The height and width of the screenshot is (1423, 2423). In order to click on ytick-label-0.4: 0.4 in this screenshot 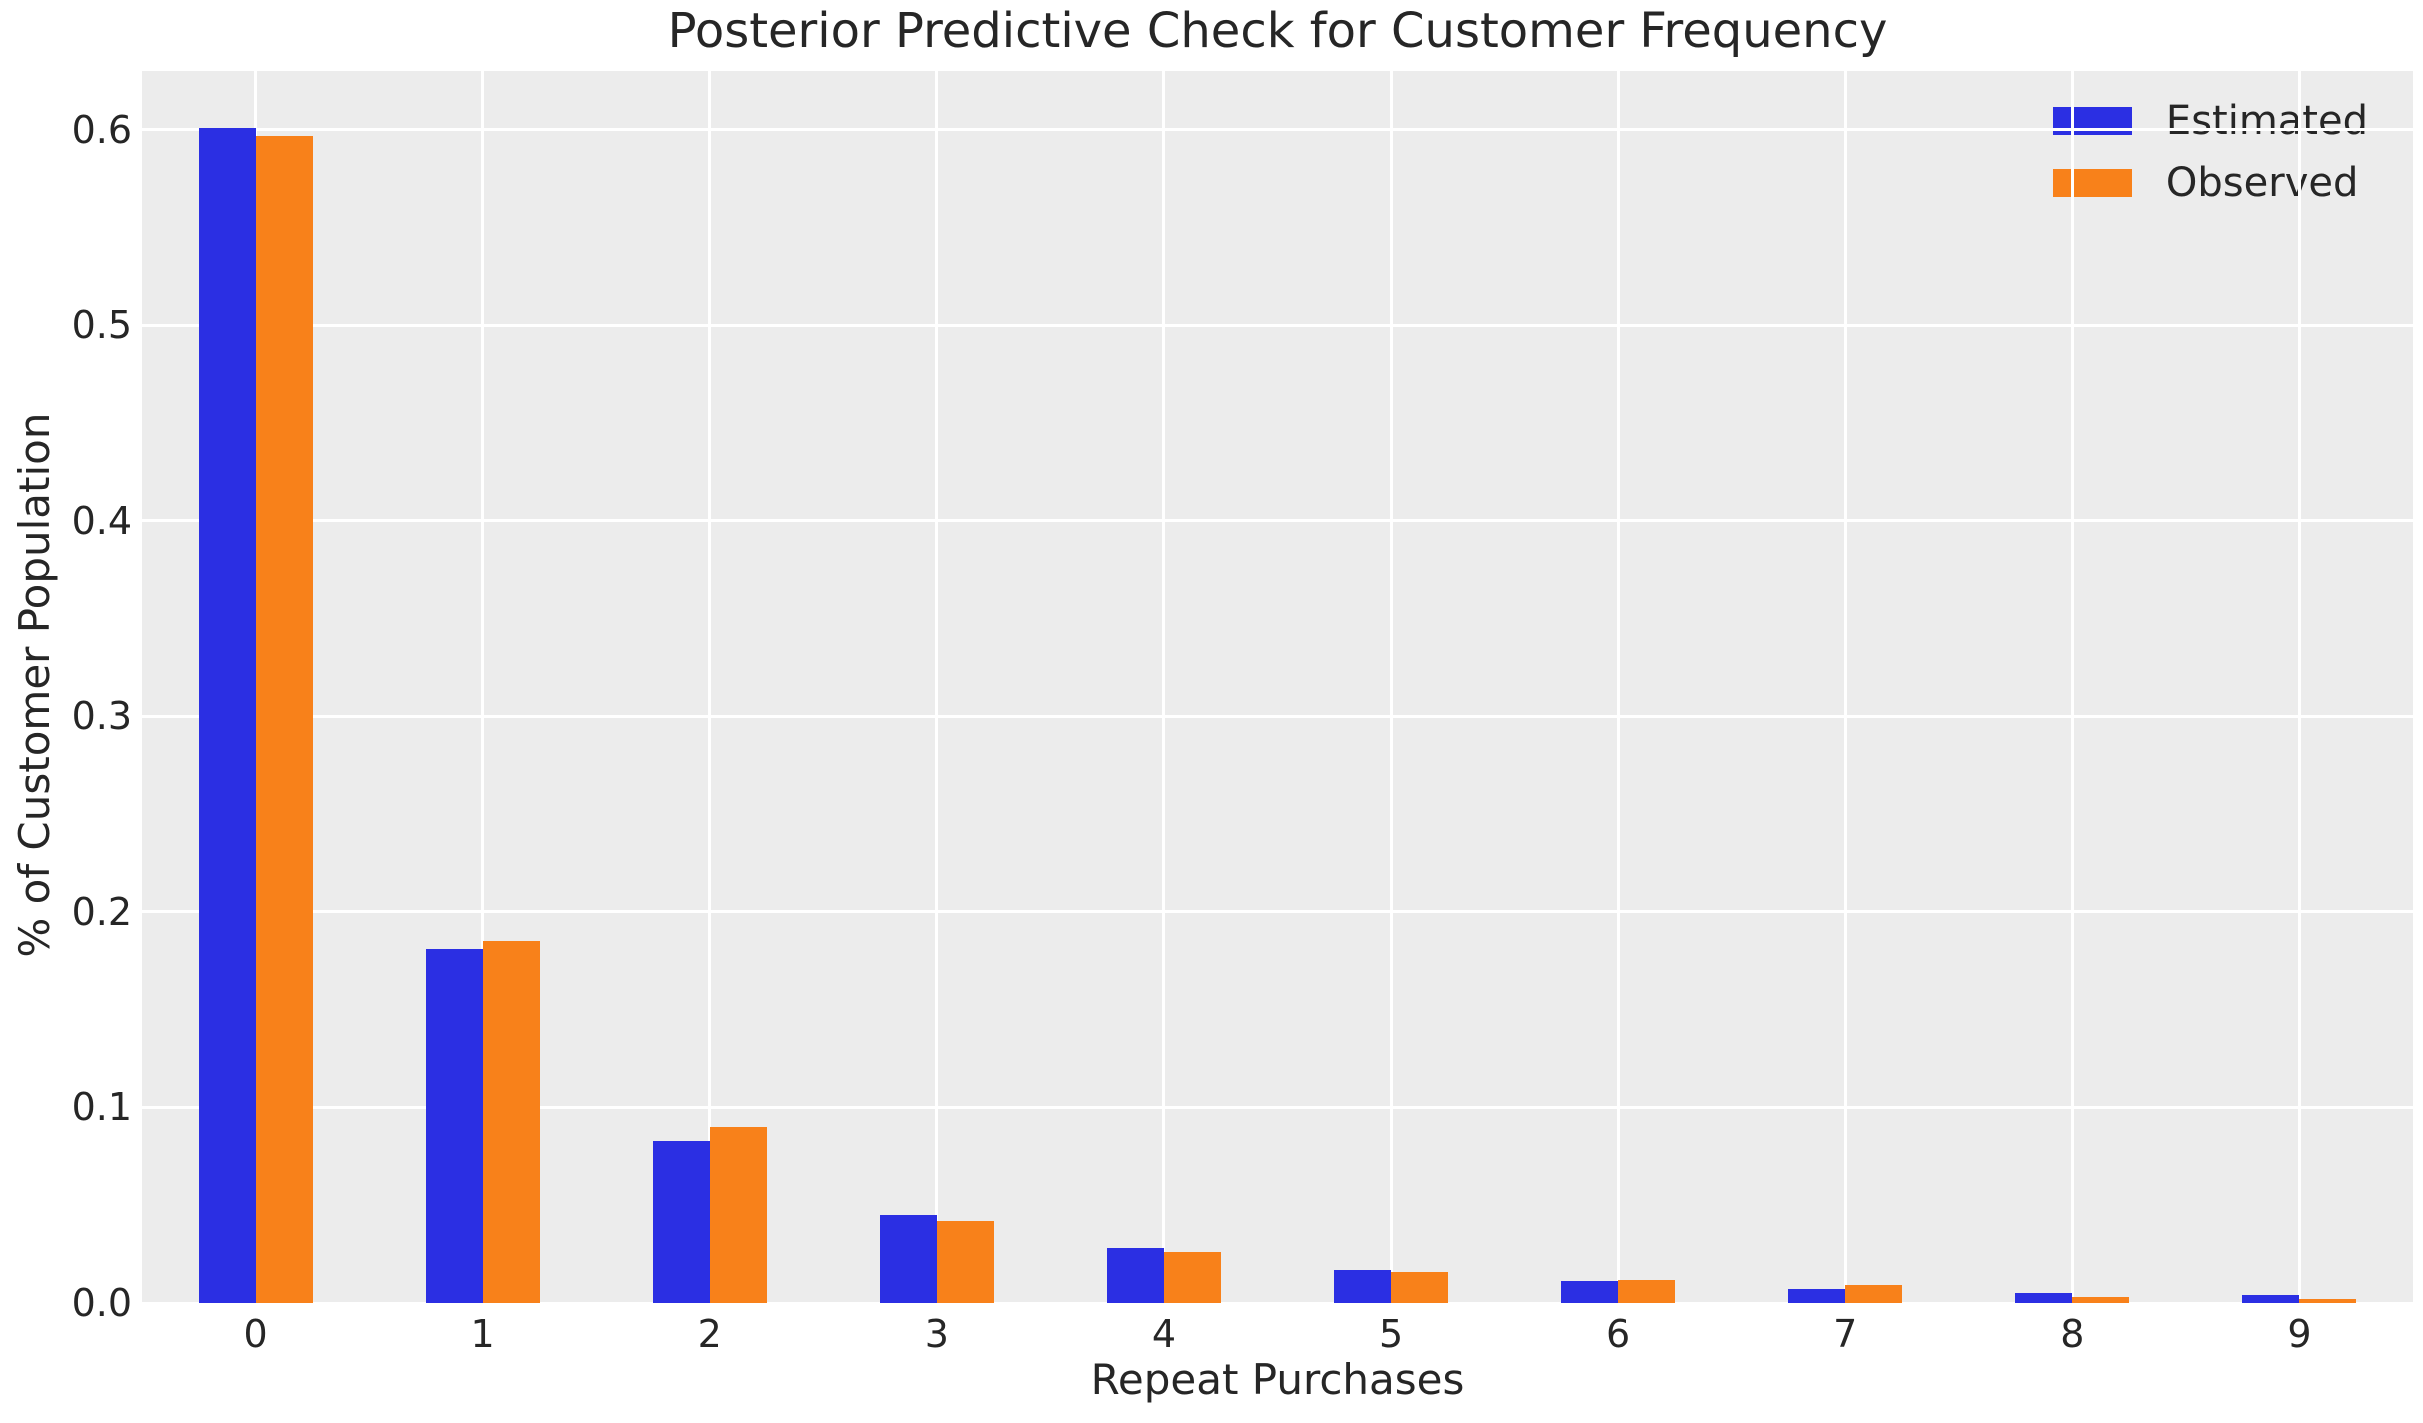, I will do `click(101, 520)`.